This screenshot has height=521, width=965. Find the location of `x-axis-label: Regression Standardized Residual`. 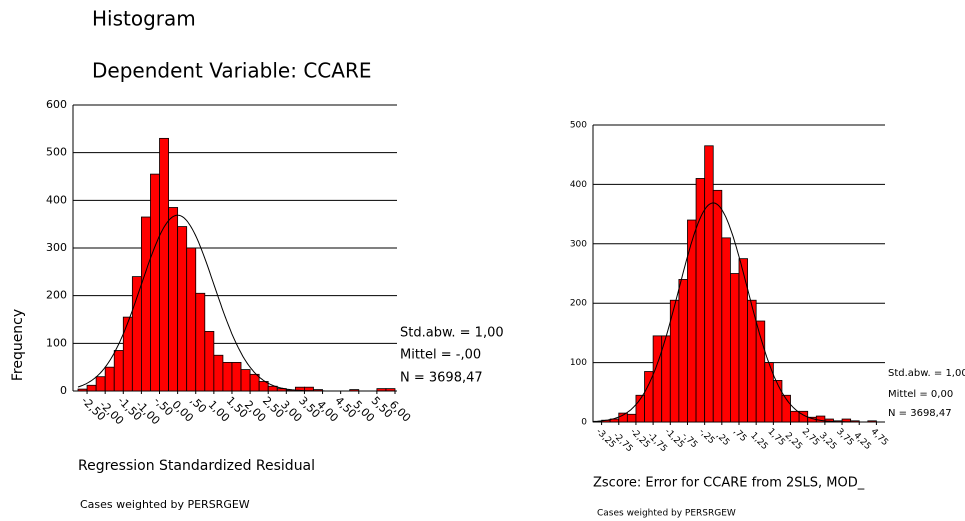

x-axis-label: Regression Standardized Residual is located at coordinates (196, 466).